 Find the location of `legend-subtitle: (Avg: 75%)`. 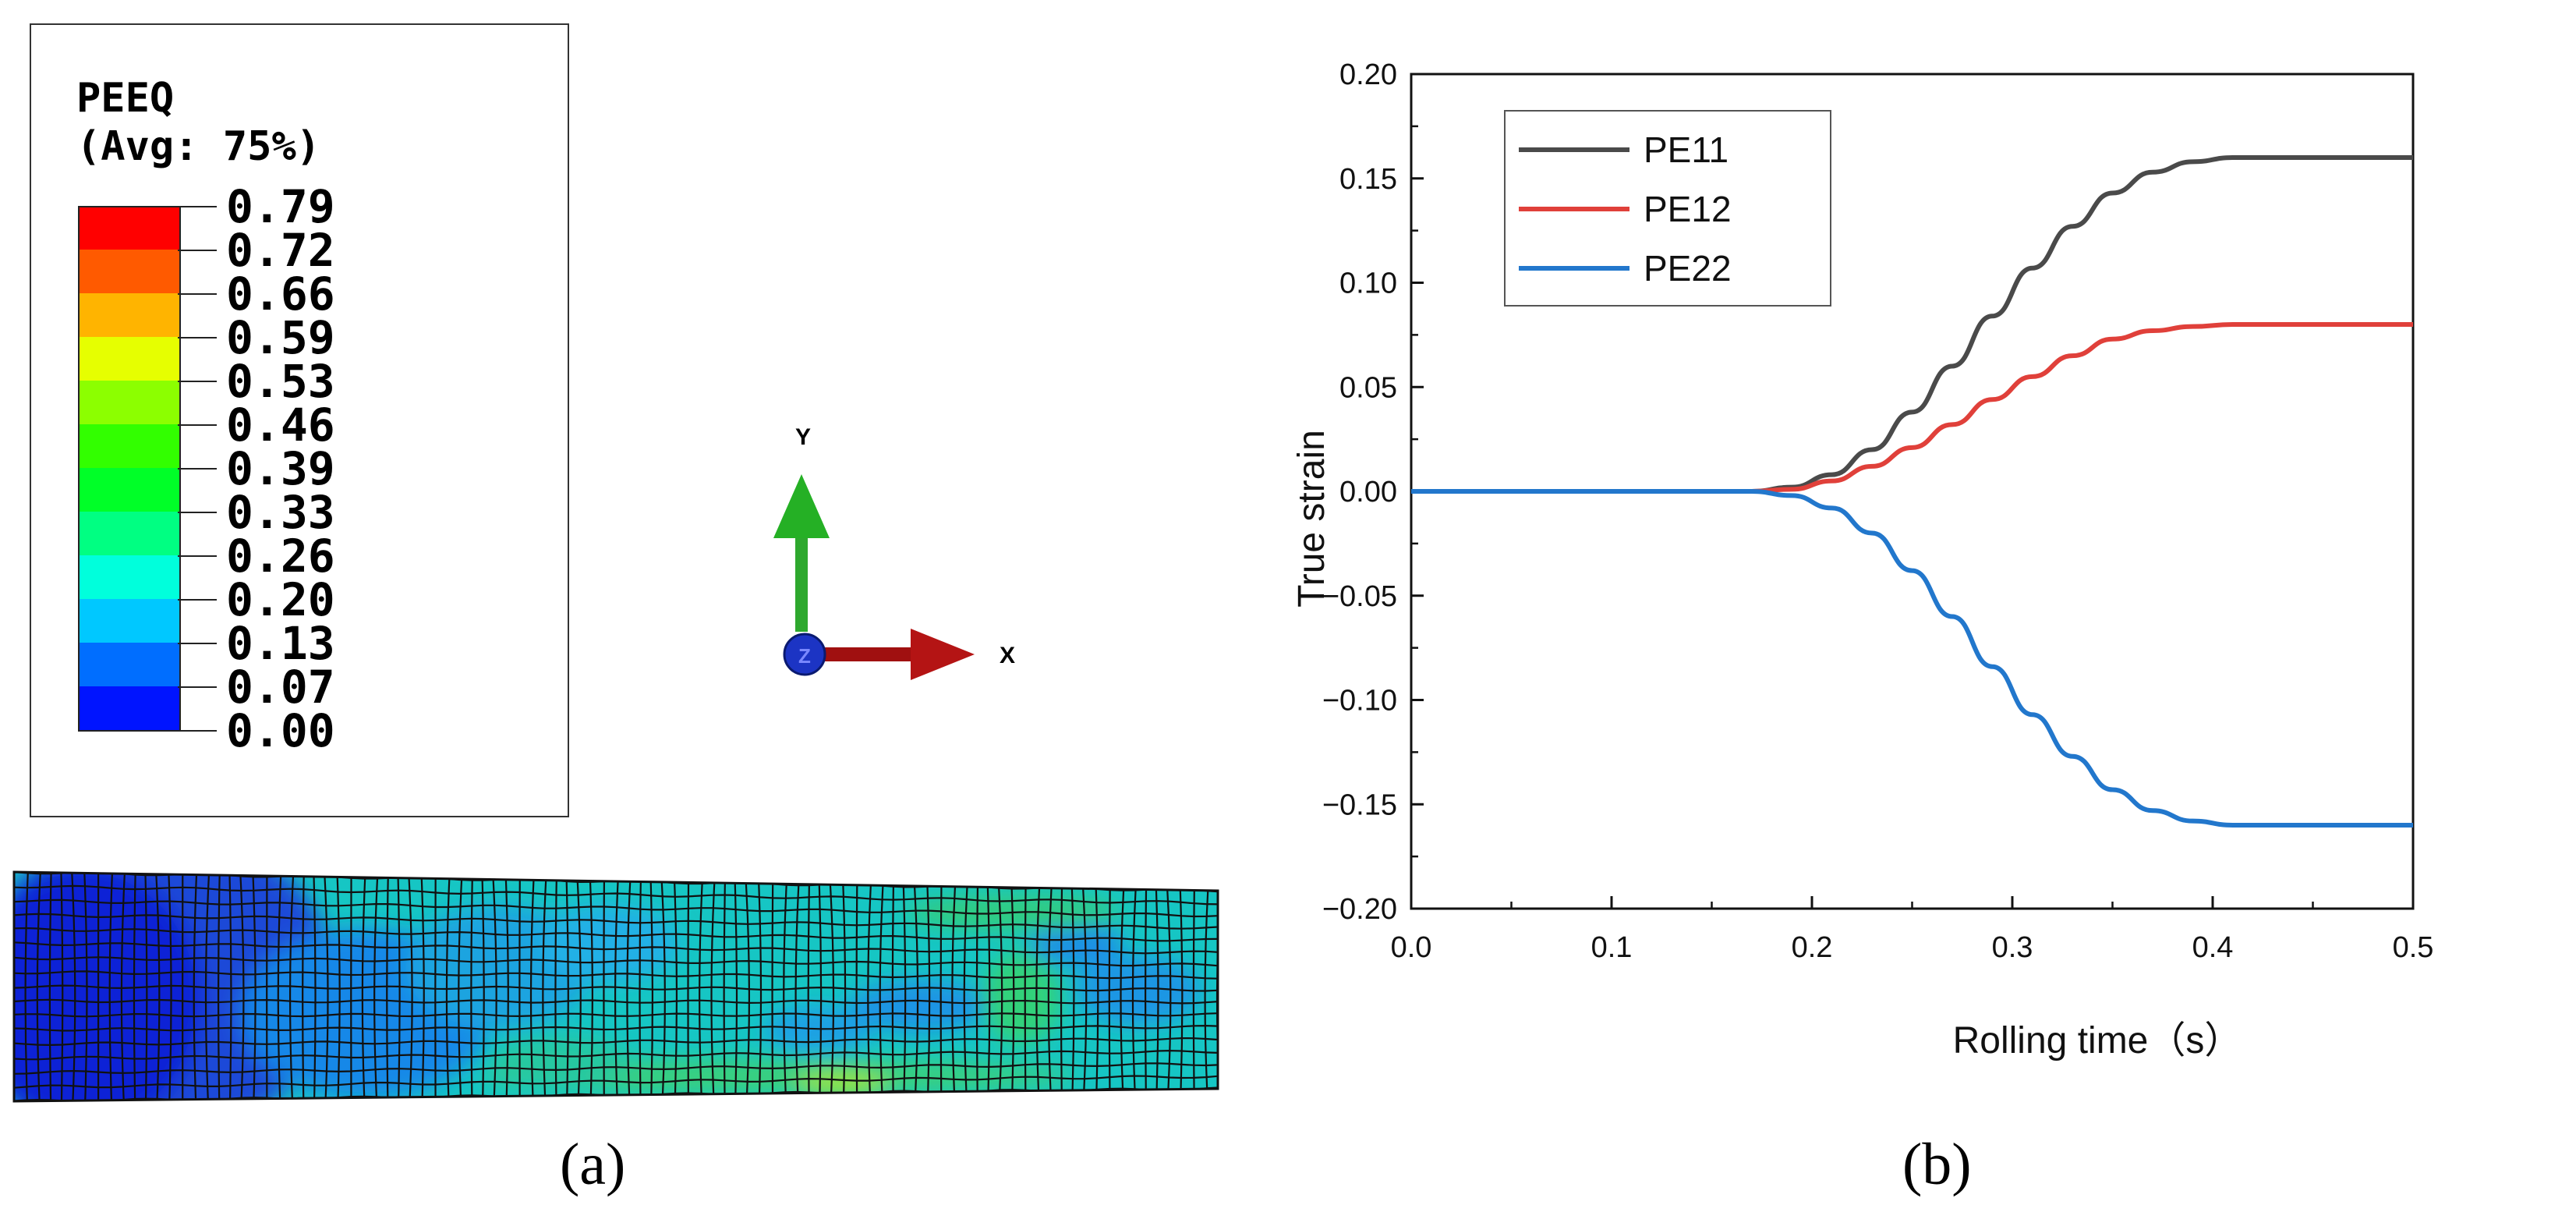

legend-subtitle: (Avg: 75%) is located at coordinates (198, 146).